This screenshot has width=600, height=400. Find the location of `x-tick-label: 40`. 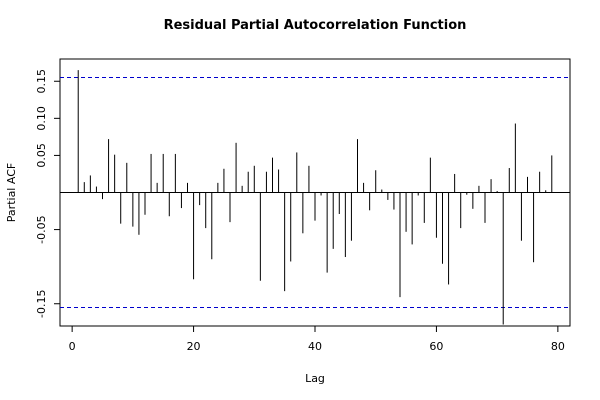

x-tick-label: 40 is located at coordinates (315, 346).